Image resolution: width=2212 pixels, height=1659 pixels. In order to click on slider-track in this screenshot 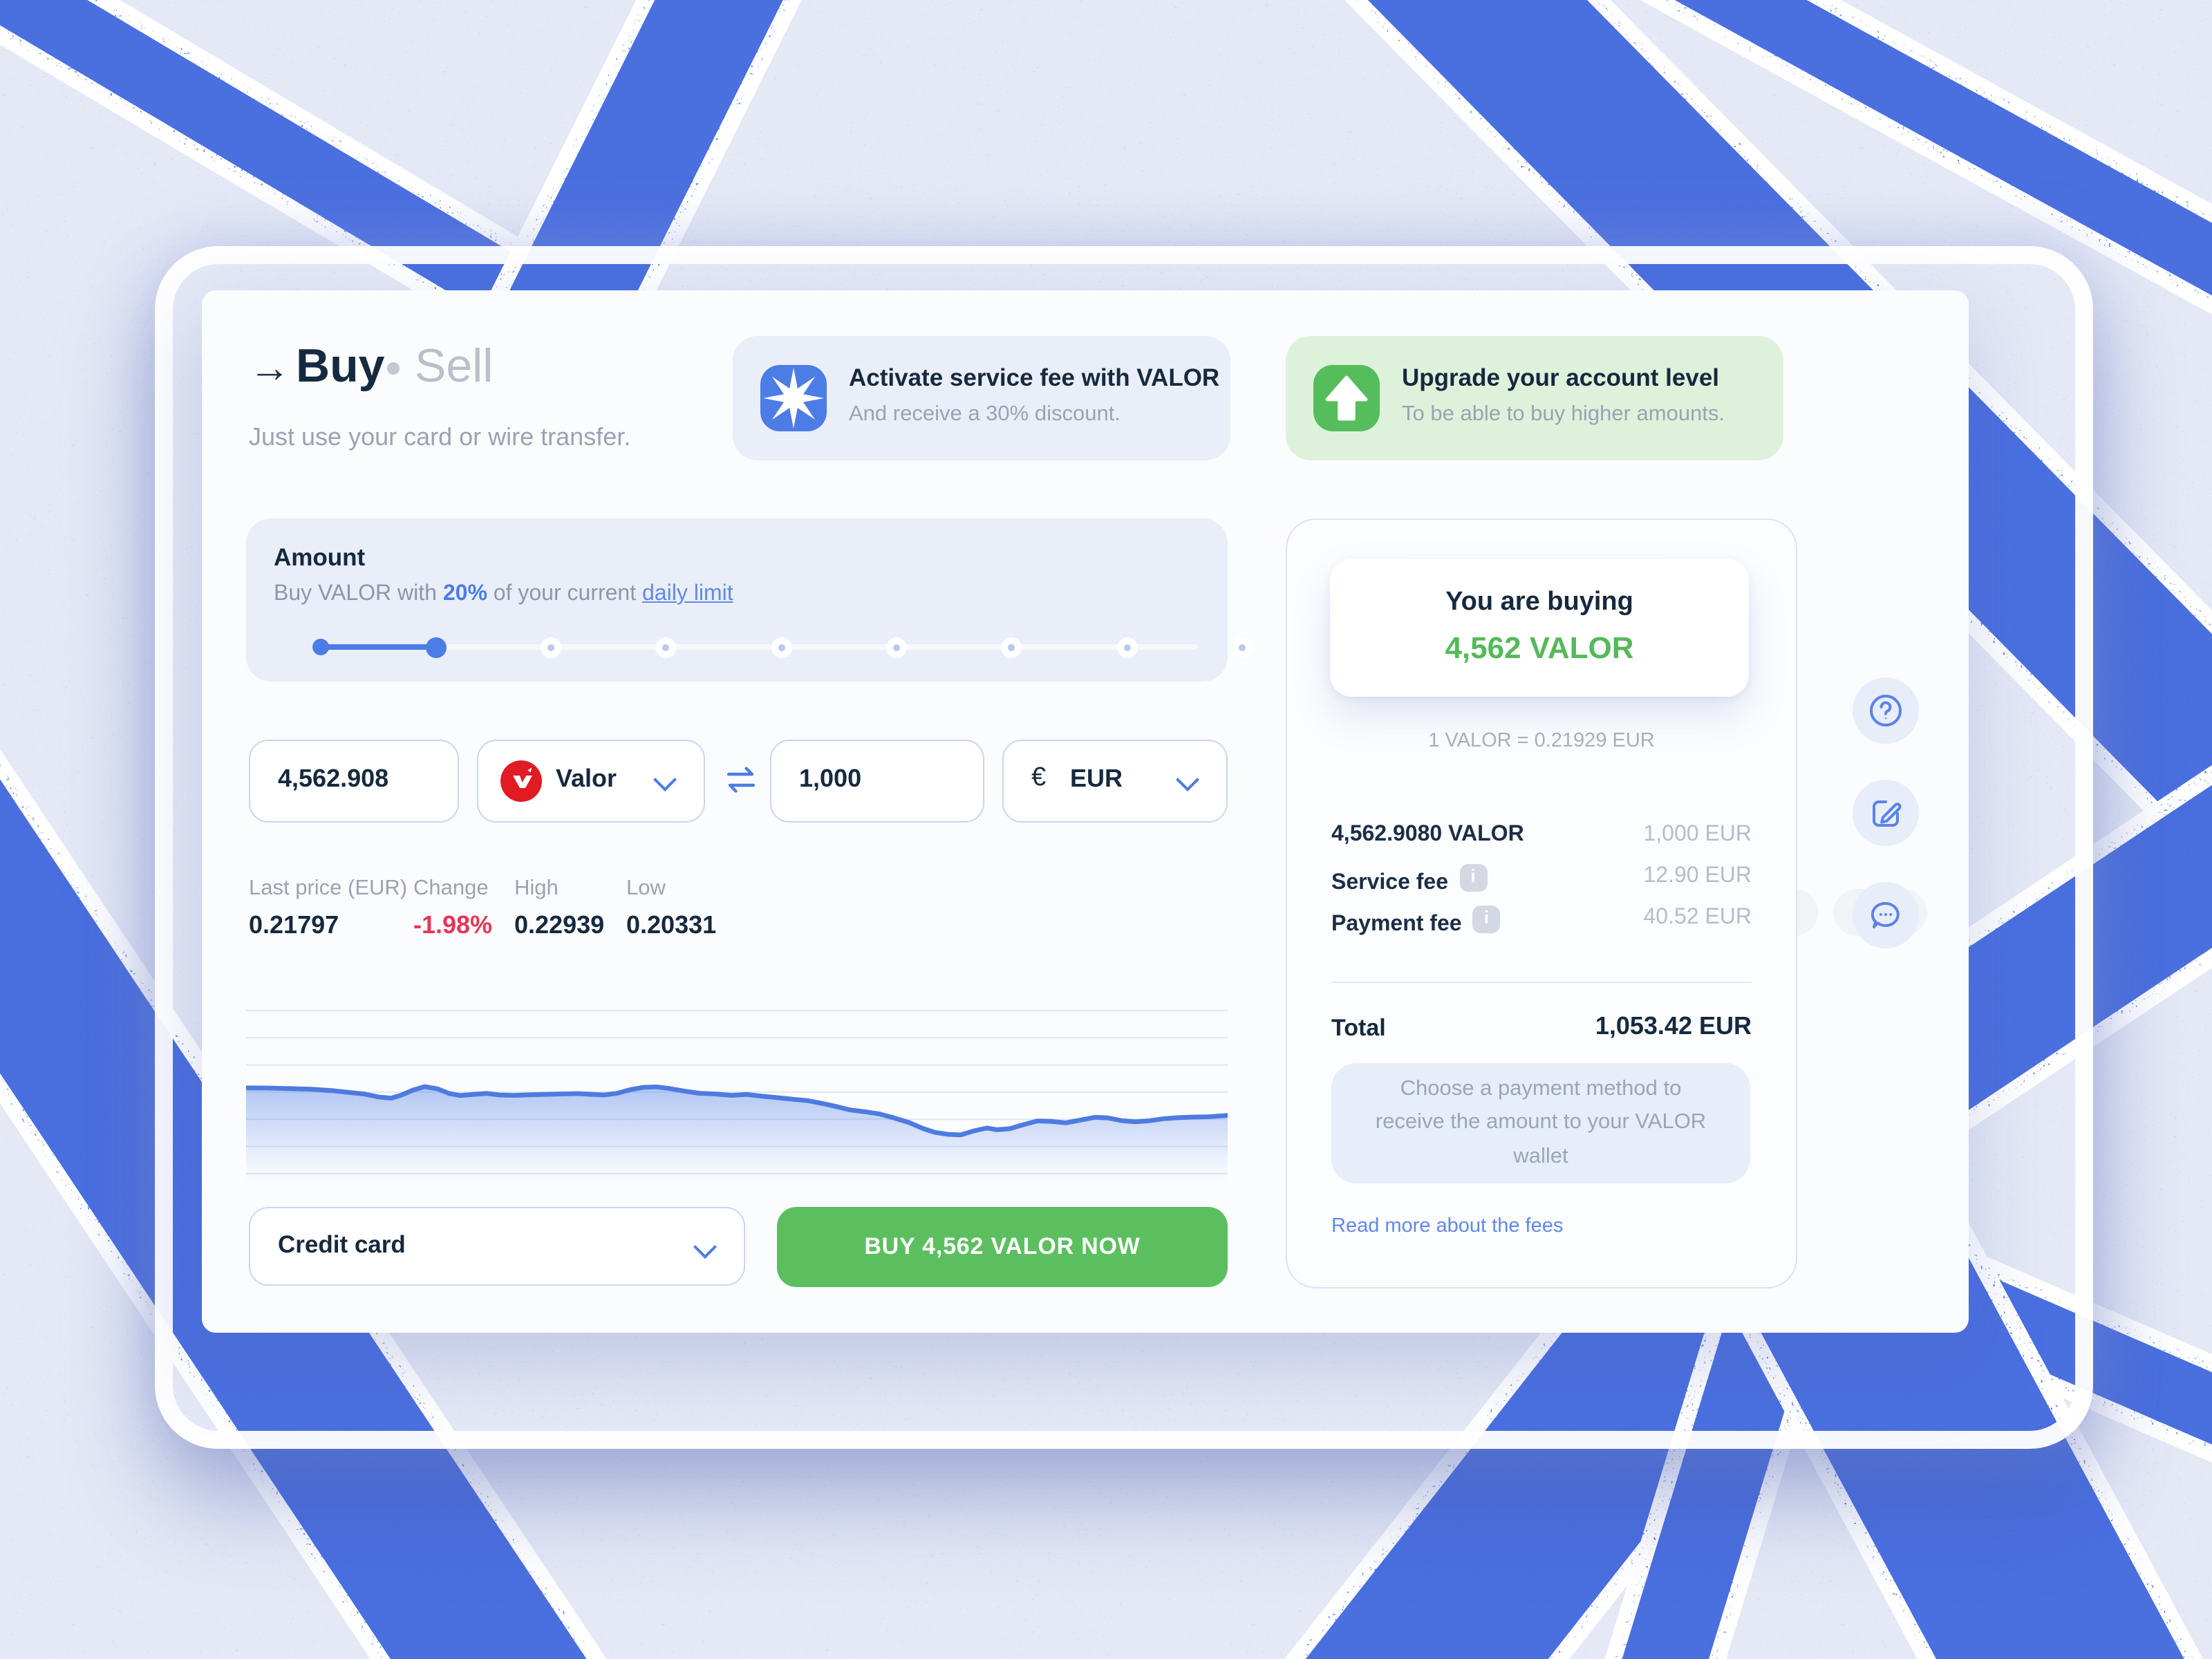, I will do `click(759, 647)`.